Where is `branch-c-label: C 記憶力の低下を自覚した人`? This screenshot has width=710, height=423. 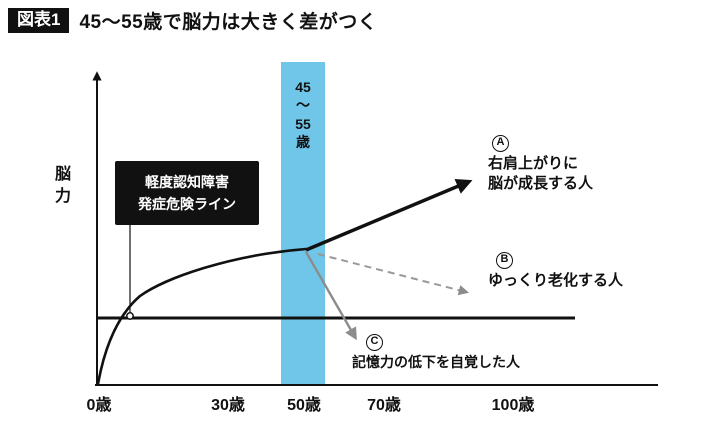
branch-c-label: C 記憶力の低下を自覚した人 is located at coordinates (436, 352).